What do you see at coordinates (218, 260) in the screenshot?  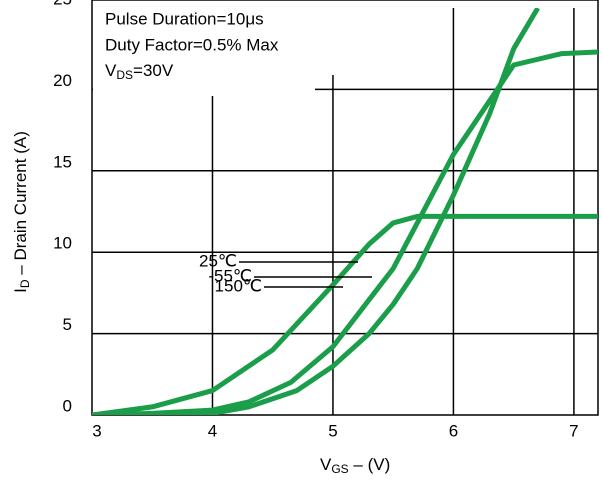 I see `series-label: 25℃` at bounding box center [218, 260].